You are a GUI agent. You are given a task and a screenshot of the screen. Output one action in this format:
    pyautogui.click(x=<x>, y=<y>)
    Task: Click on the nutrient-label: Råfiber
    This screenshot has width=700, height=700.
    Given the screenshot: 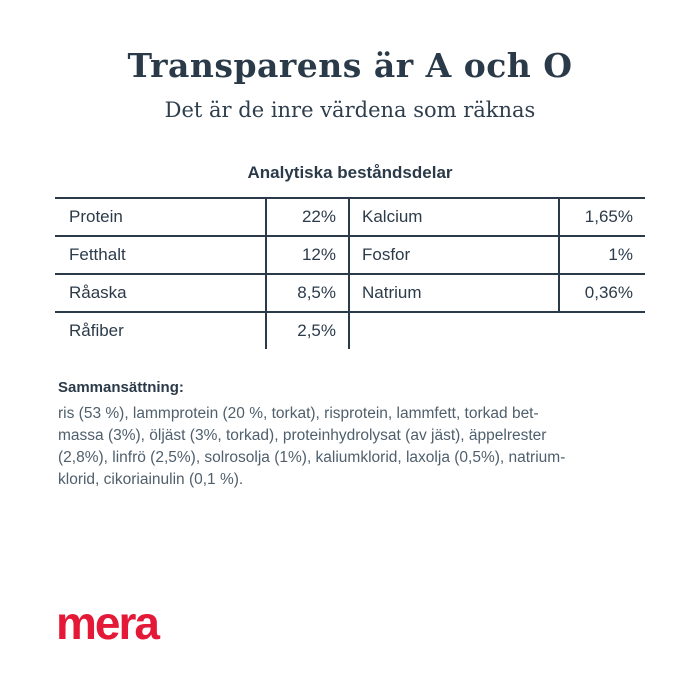 What is the action you would take?
    pyautogui.click(x=161, y=331)
    